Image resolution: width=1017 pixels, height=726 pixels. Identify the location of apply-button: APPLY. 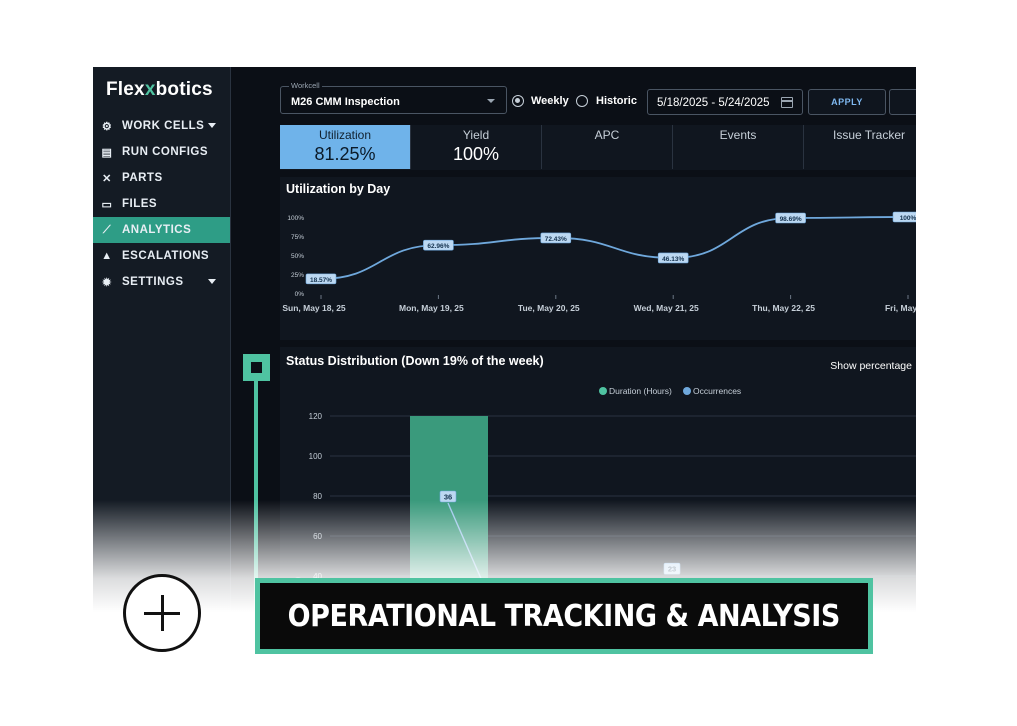
(847, 102).